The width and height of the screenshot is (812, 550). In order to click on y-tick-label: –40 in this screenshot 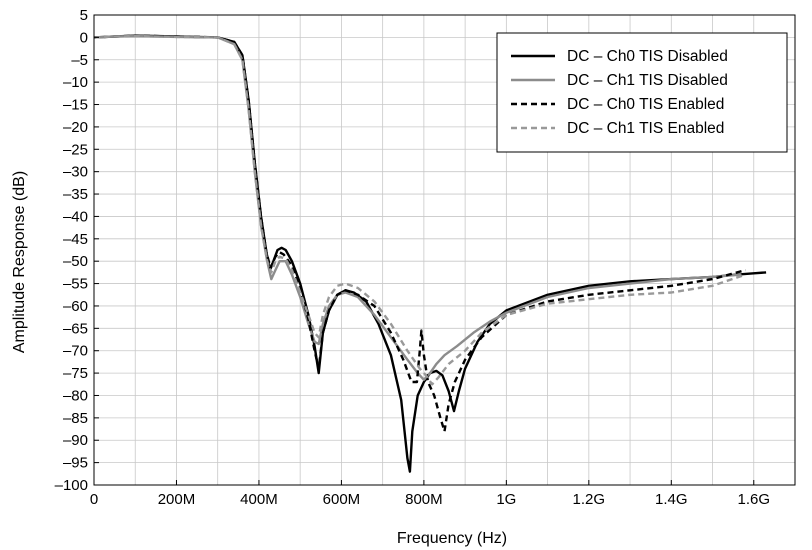, I will do `click(75, 216)`.